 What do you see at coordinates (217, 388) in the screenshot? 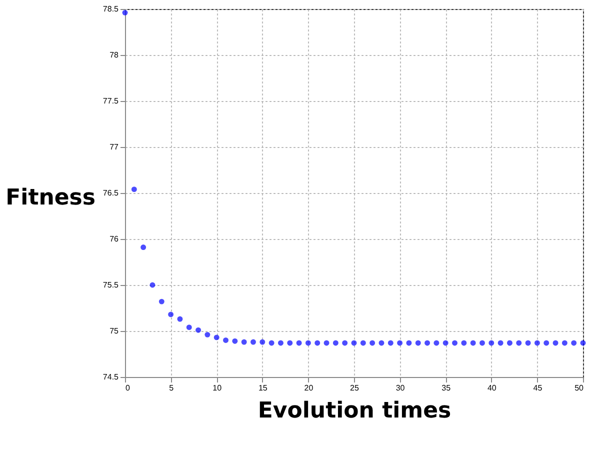
I see `x-tick-label: 10` at bounding box center [217, 388].